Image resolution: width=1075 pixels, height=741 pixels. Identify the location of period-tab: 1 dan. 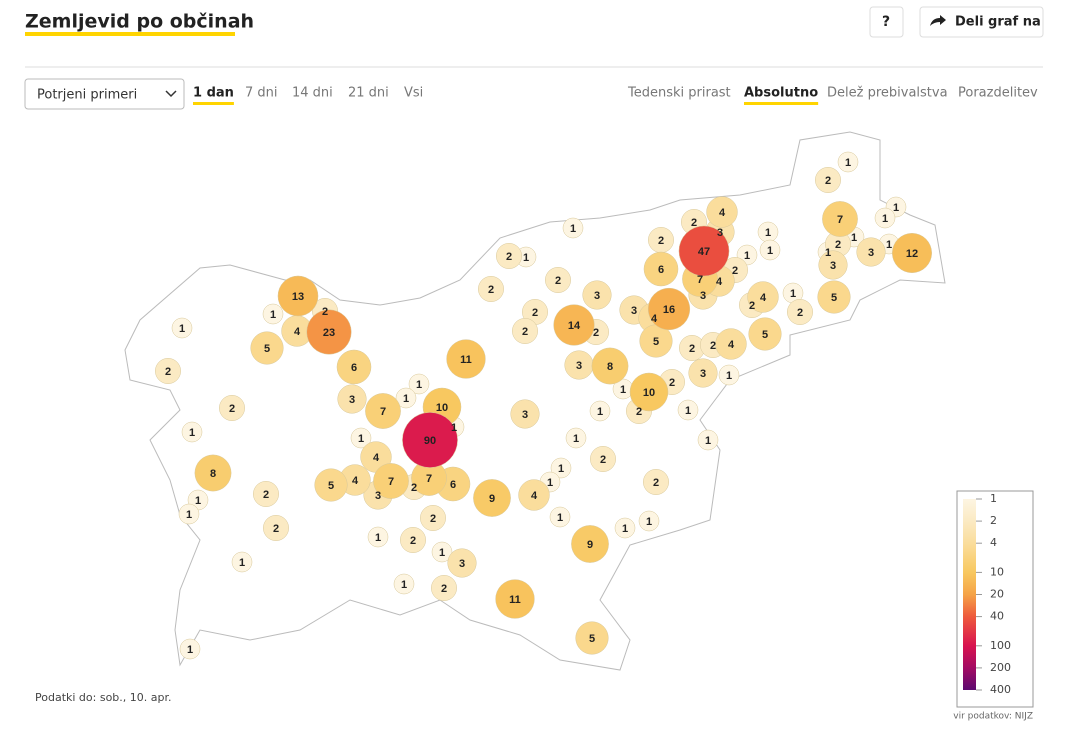
(213, 93).